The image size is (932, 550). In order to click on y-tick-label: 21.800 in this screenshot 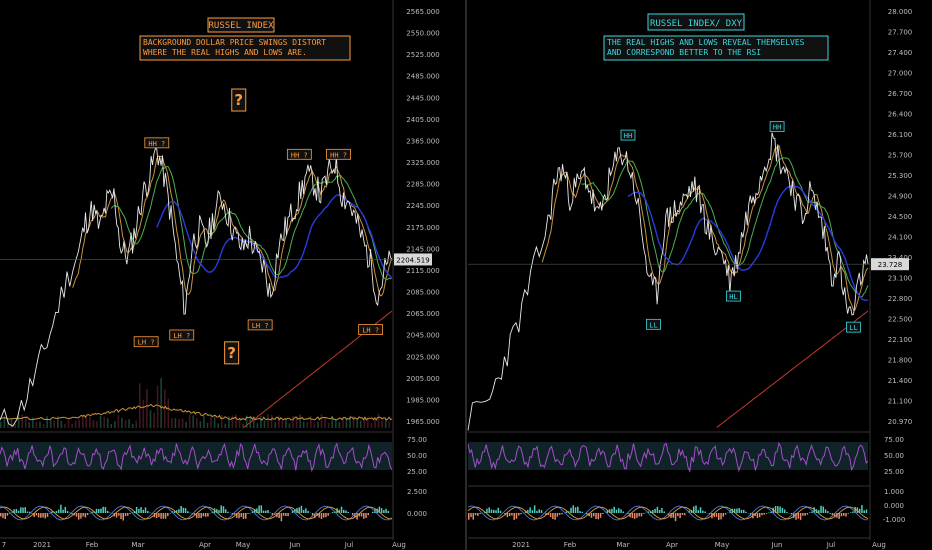, I will do `click(900, 361)`.